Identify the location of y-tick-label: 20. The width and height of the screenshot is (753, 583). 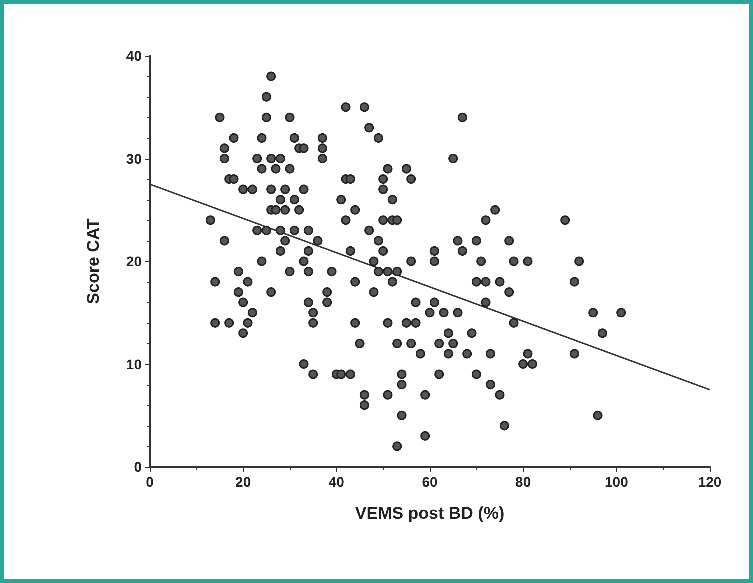
(134, 262).